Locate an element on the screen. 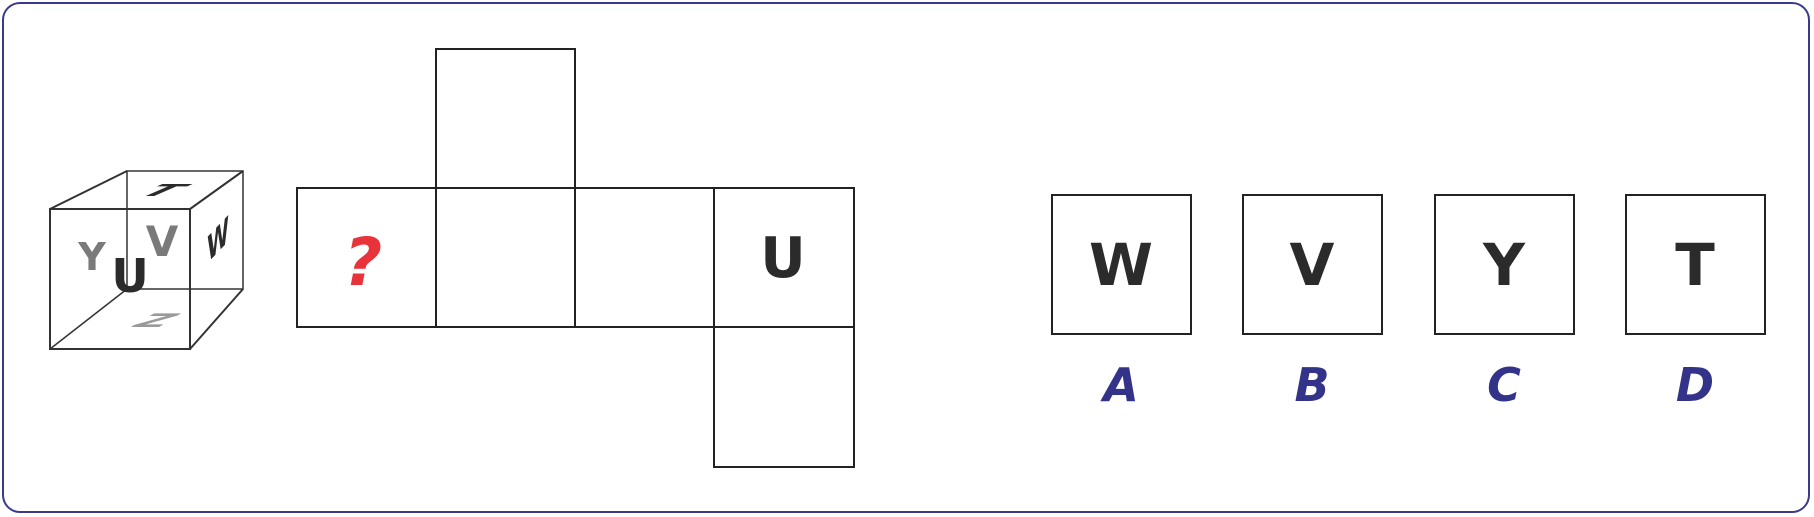 The image size is (1814, 517). option-d: T D is located at coordinates (1695, 303).